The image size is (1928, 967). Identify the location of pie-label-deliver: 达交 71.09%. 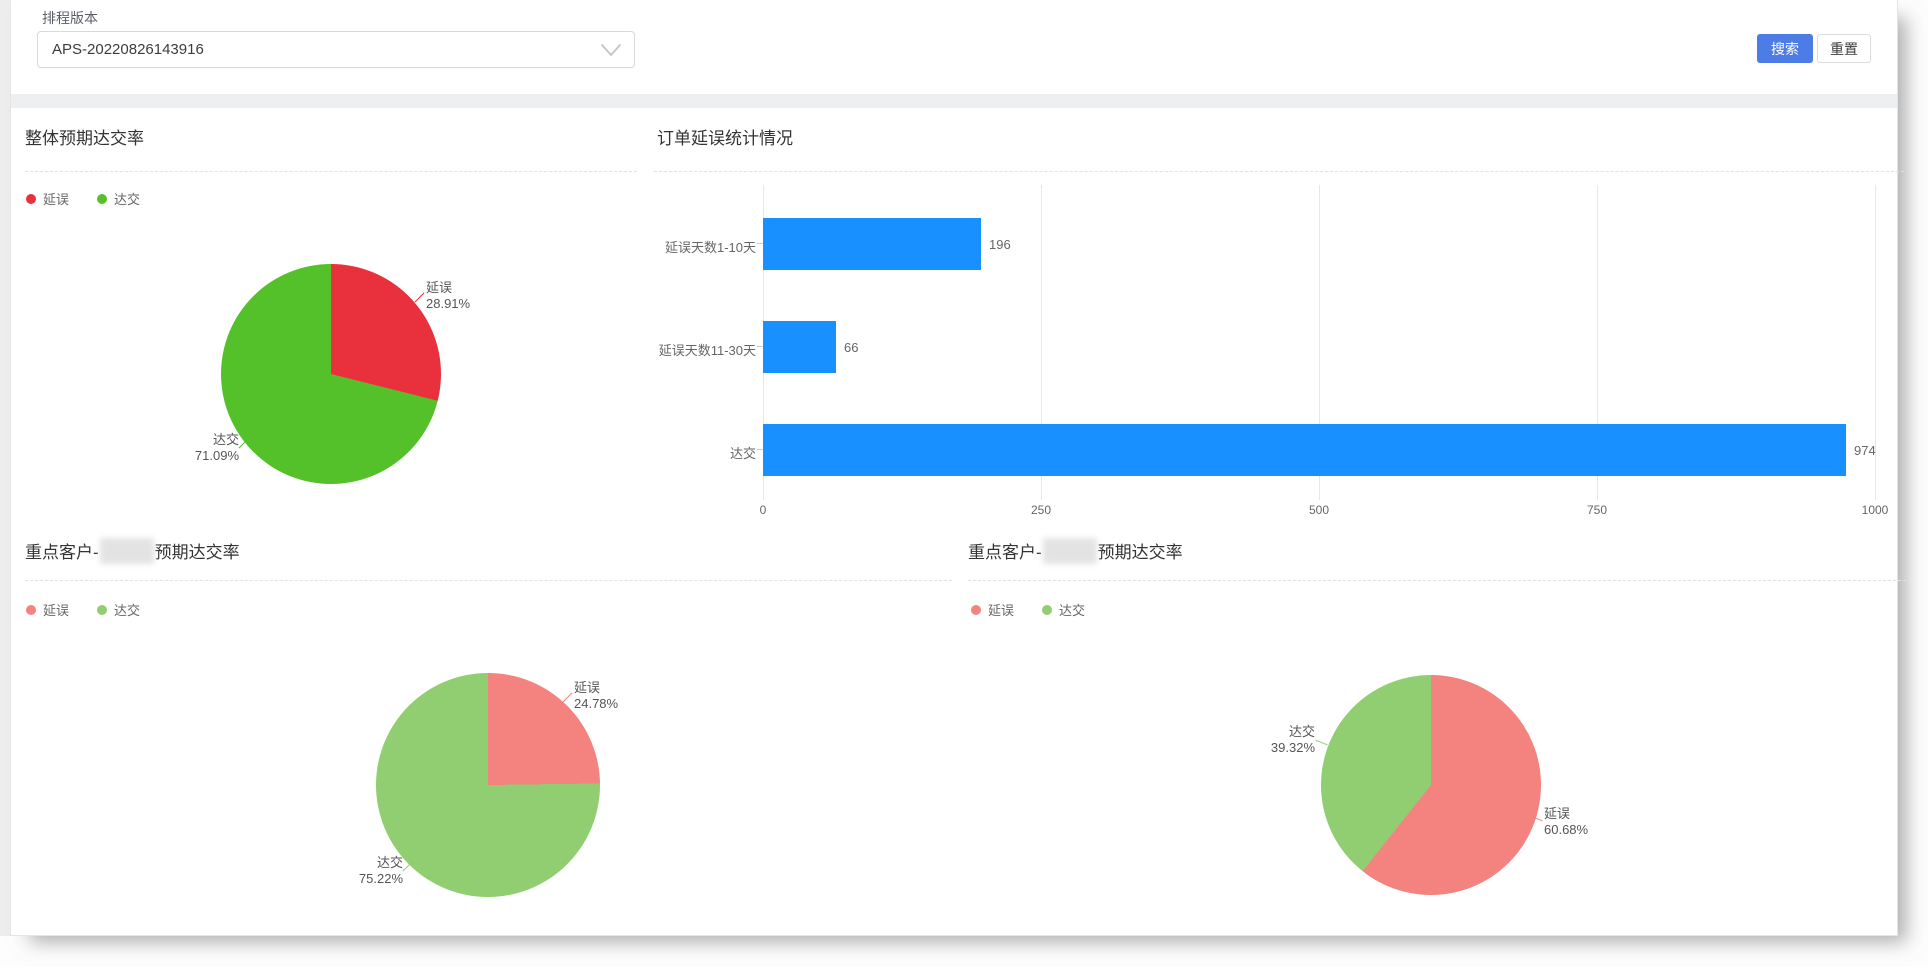
(216, 447).